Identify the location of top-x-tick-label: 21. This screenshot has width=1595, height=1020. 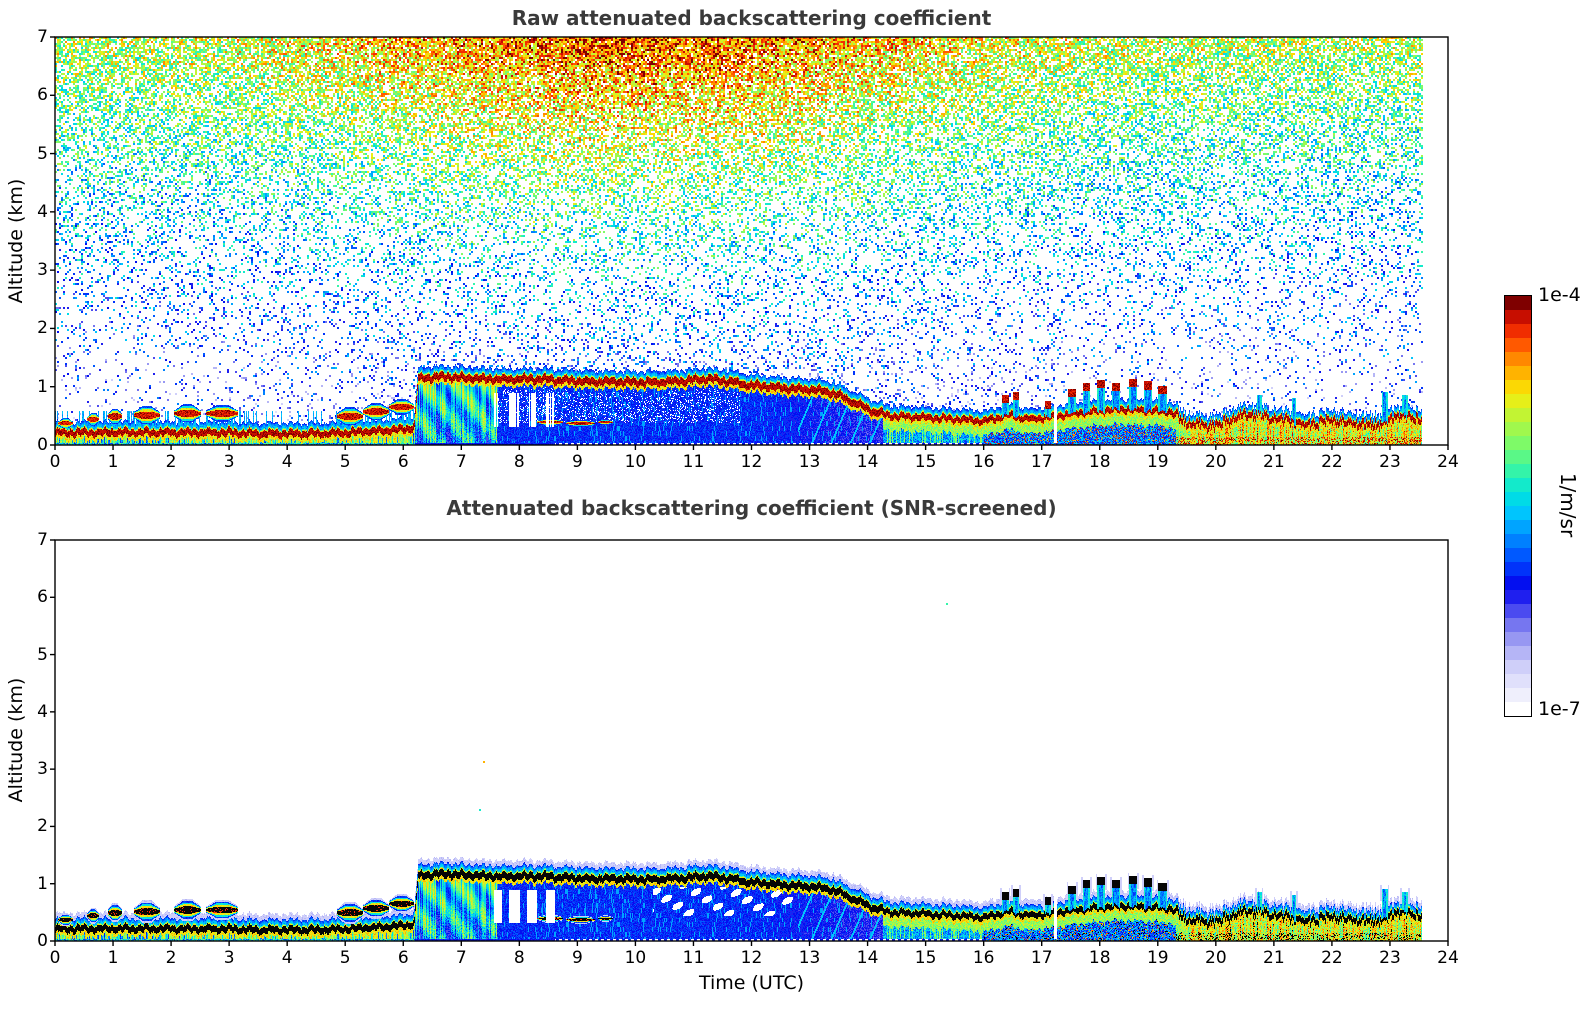
(1274, 462).